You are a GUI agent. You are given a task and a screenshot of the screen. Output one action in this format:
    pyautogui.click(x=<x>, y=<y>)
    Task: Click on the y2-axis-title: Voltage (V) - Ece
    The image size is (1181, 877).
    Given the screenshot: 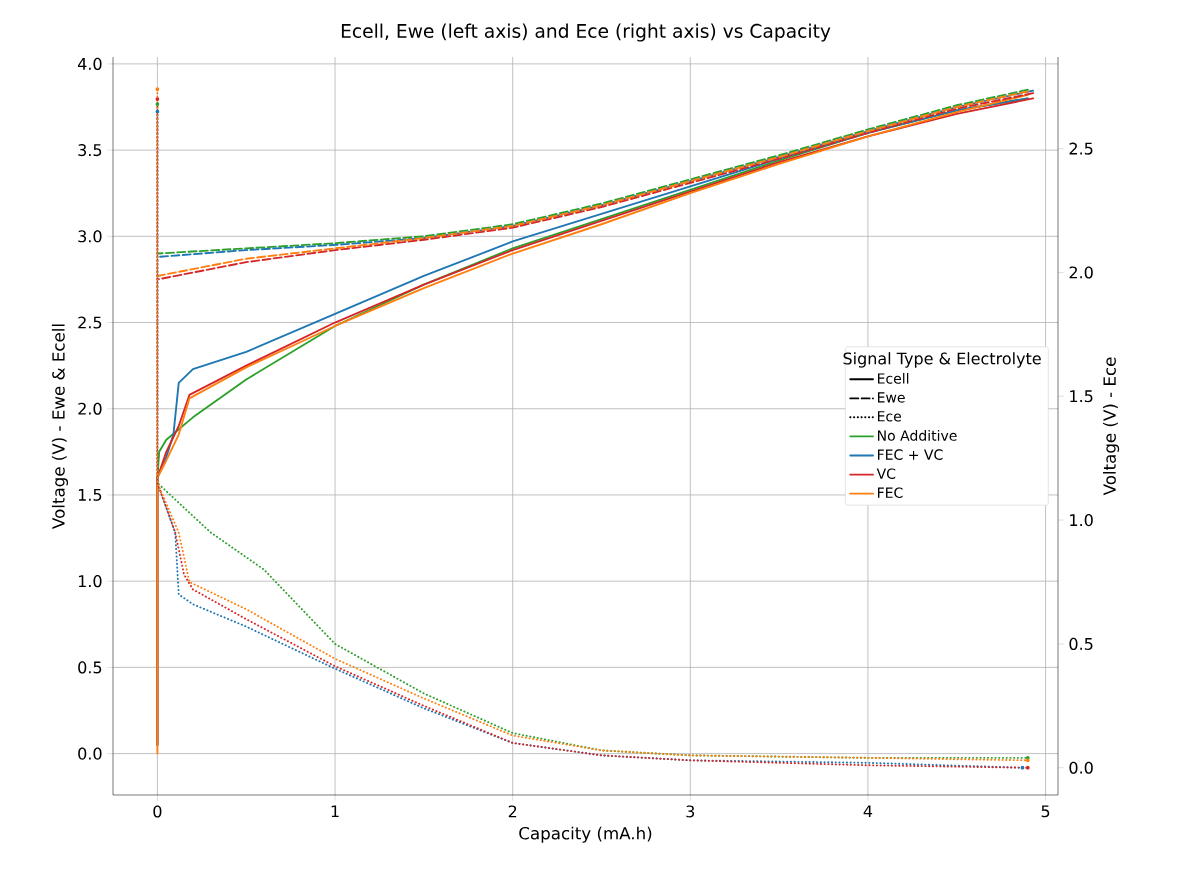 What is the action you would take?
    pyautogui.click(x=1111, y=426)
    